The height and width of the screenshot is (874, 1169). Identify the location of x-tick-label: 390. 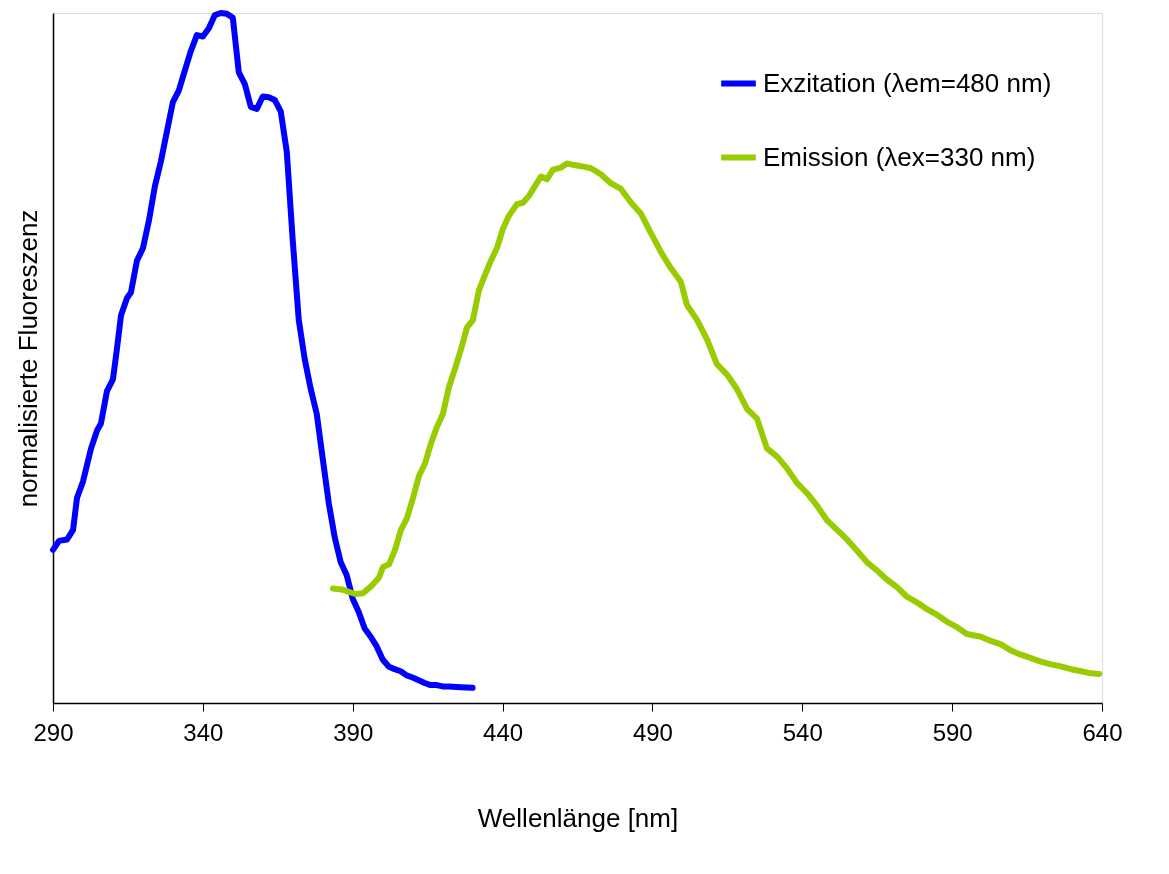
(353, 732).